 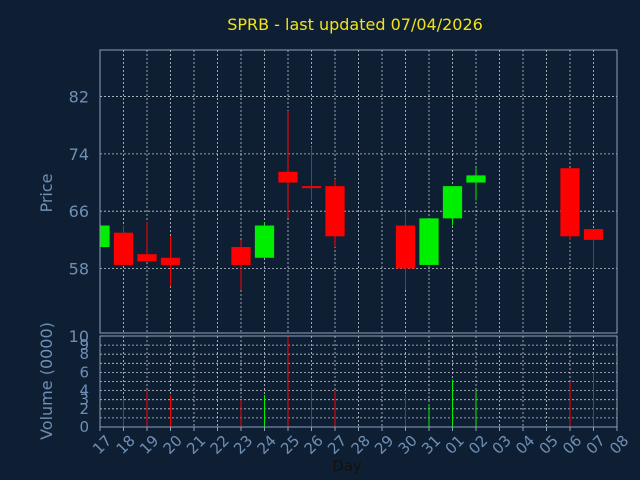 I want to click on volume-tick-label: 2, so click(x=84, y=409).